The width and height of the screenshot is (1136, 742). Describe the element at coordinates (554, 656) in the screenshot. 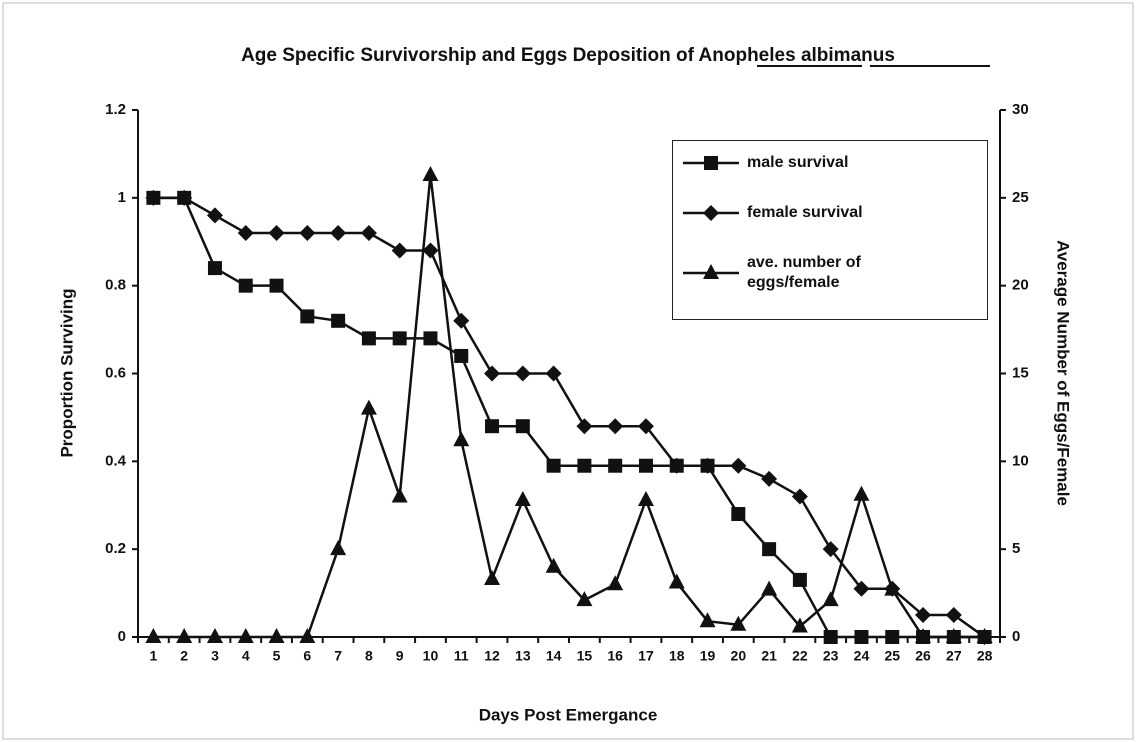

I see `x-tick-label: 14` at that location.